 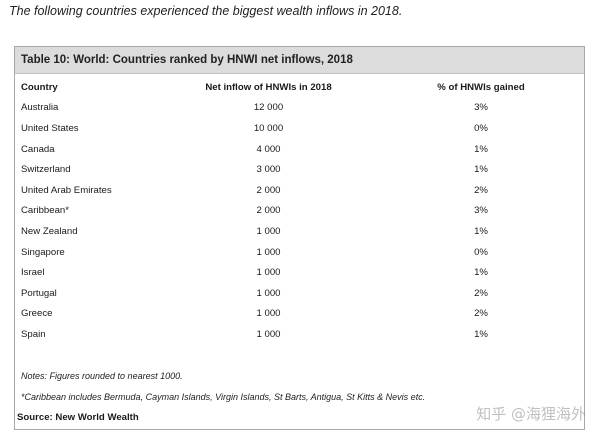 I want to click on table-row: New Zealand 1 000 1%, so click(x=298, y=231).